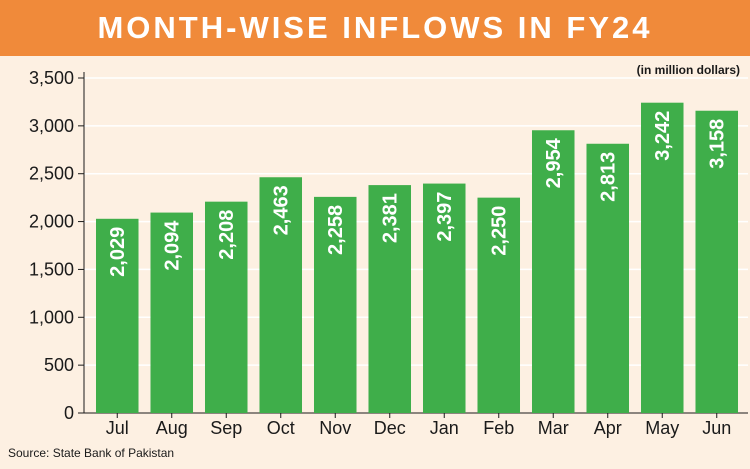  I want to click on bar-value-label: 2,381, so click(391, 218).